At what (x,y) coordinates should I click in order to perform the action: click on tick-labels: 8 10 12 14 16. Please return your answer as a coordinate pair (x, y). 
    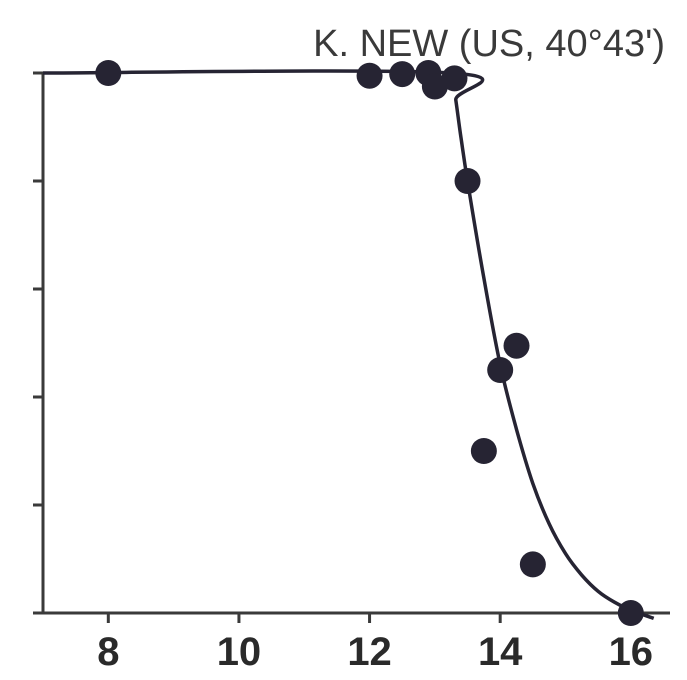
    Looking at the image, I should click on (375, 652).